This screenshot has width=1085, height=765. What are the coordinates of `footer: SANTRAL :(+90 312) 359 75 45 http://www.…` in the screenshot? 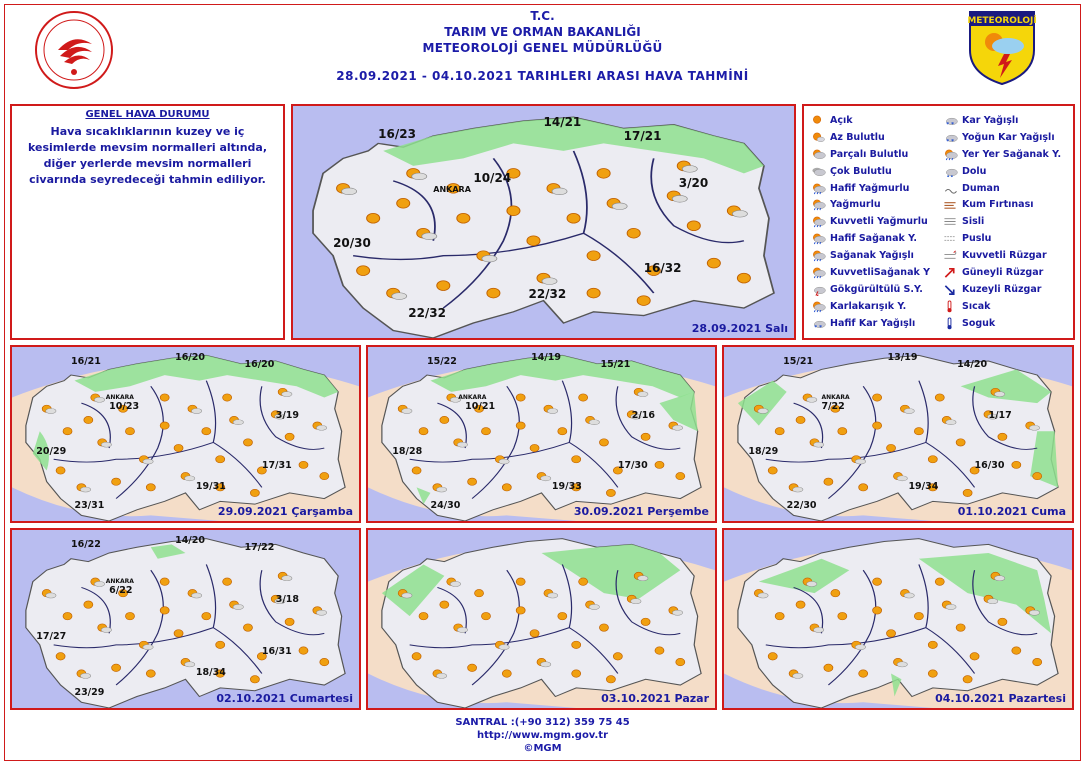 It's located at (542, 735).